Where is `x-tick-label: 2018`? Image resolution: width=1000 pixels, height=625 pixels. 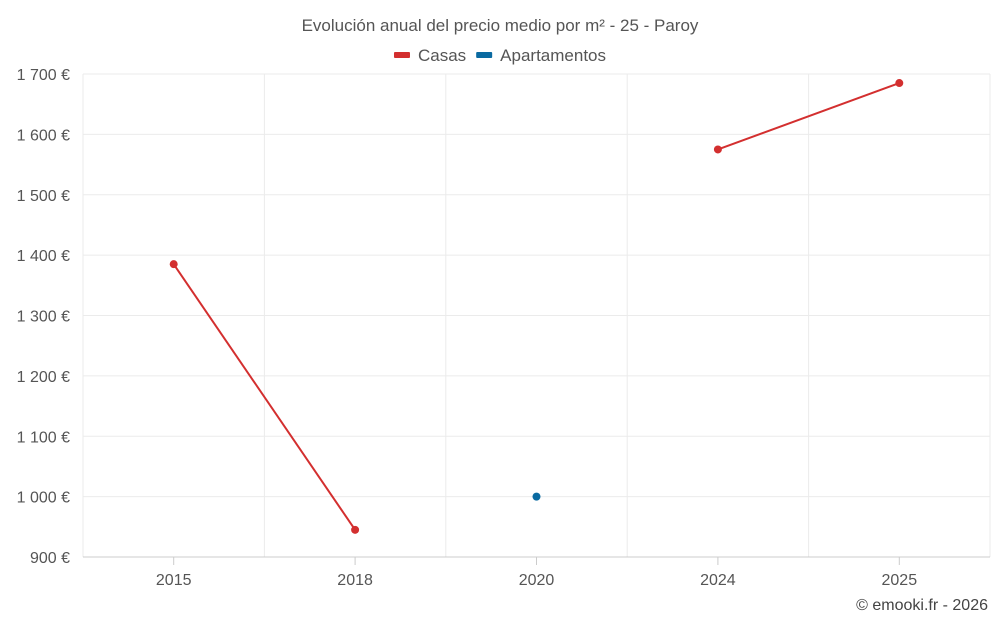 x-tick-label: 2018 is located at coordinates (355, 580).